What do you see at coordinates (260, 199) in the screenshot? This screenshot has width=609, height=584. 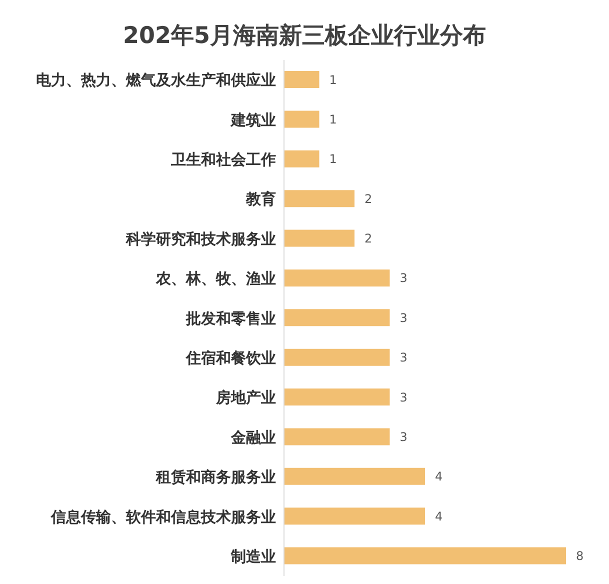 I see `y-tick-label: 教育` at bounding box center [260, 199].